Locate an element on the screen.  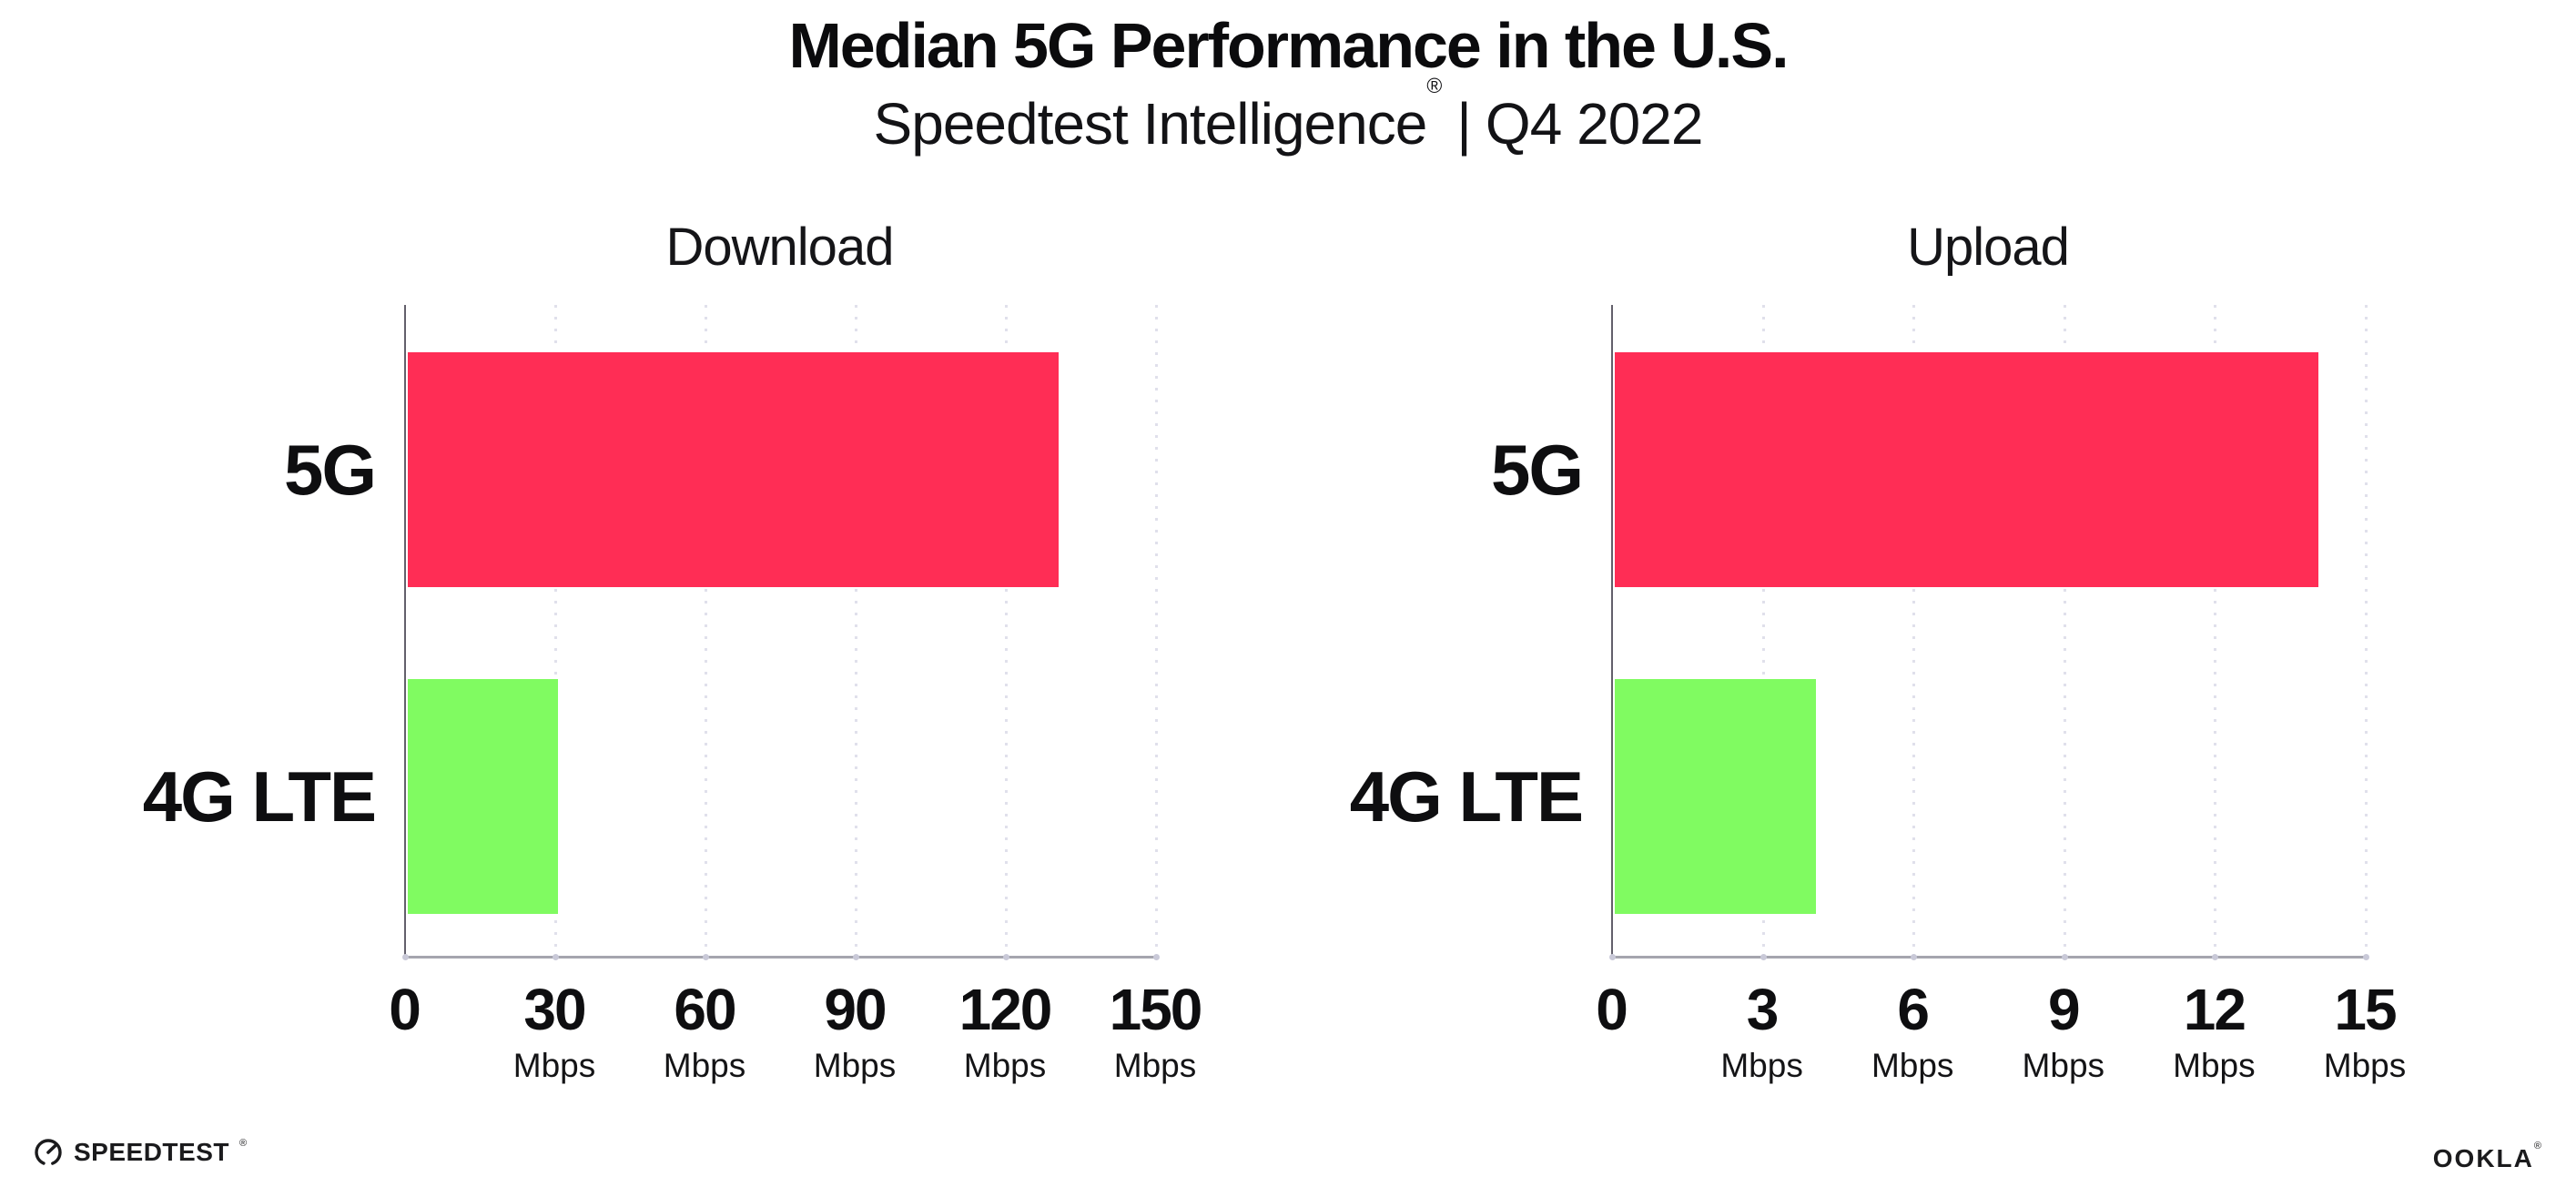
x-tick-label: 120 Mbps is located at coordinates (1005, 1021).